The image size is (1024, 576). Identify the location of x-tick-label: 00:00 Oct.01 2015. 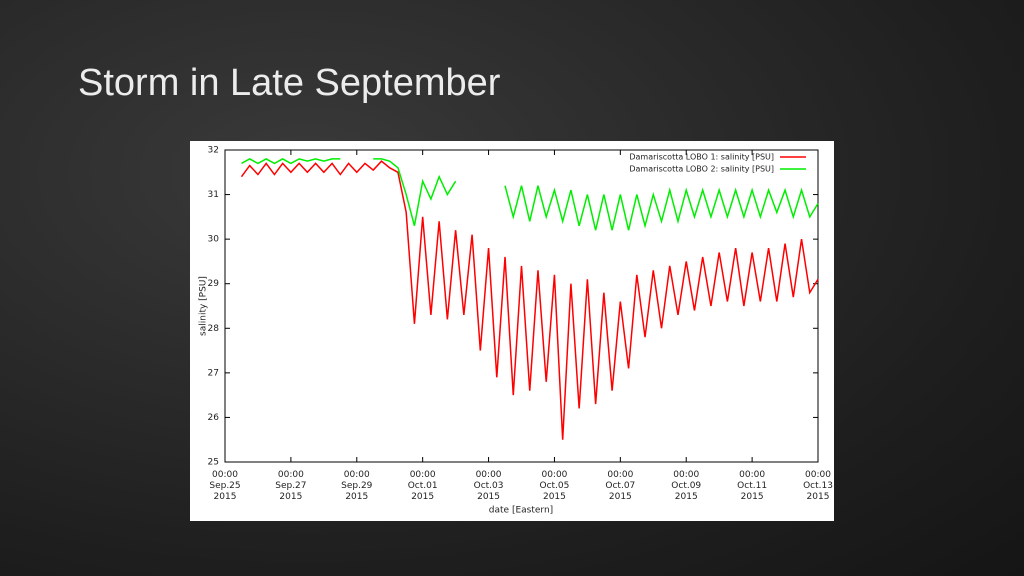
(423, 486).